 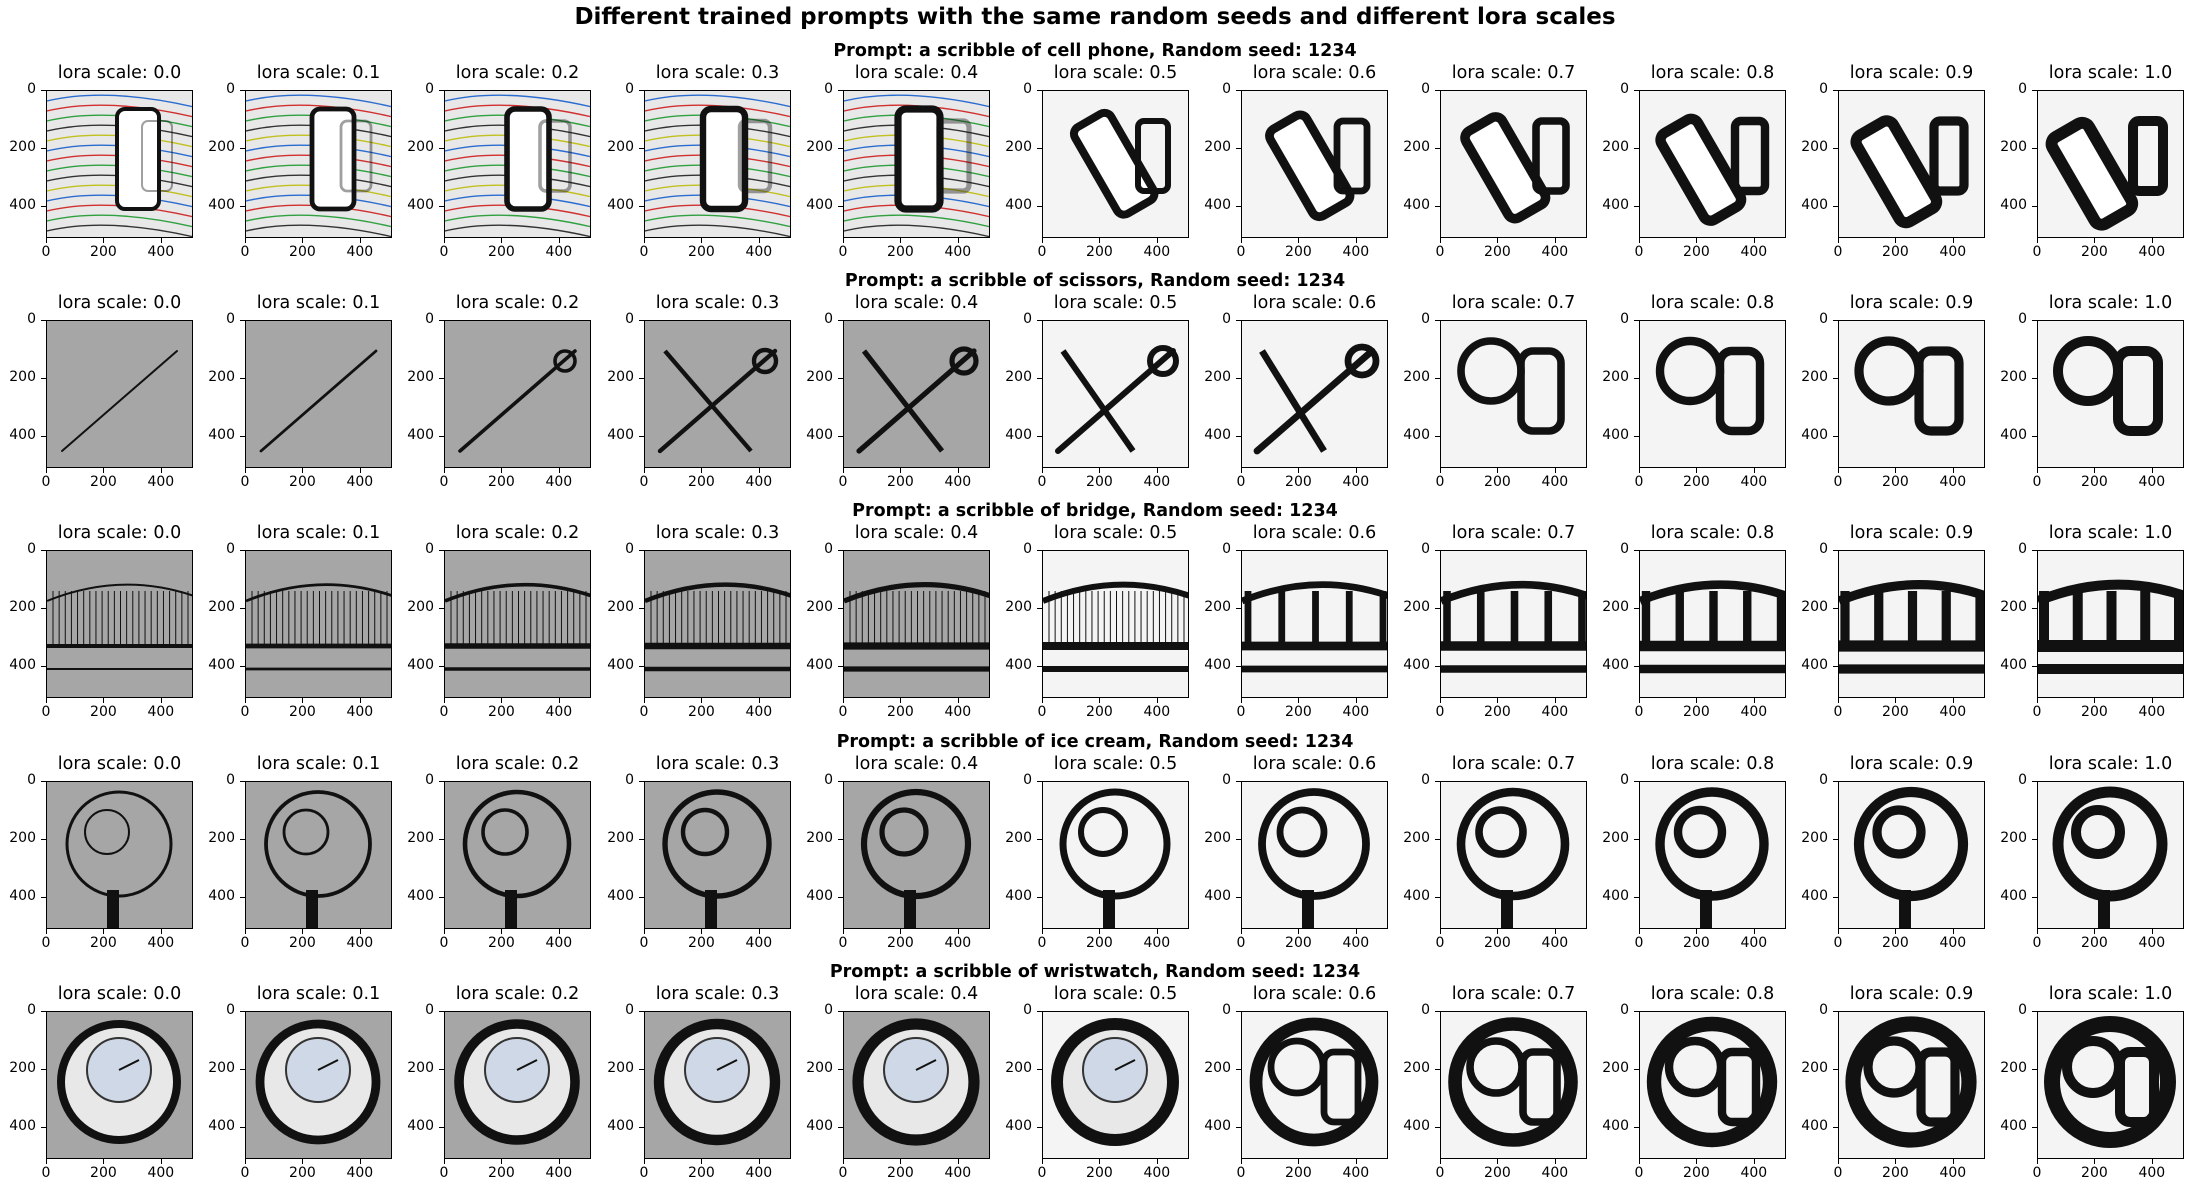 I want to click on panel-title: lora scale: 0.1, so click(x=318, y=764).